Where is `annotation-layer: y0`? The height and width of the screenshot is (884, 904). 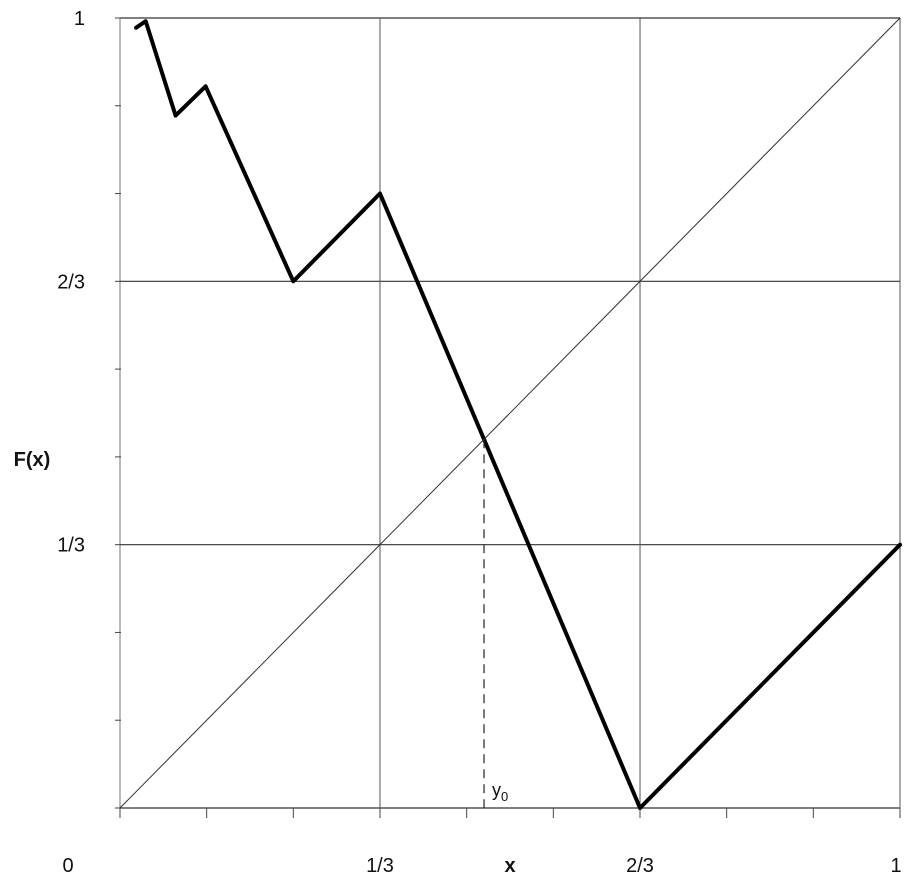 annotation-layer: y0 is located at coordinates (495, 623).